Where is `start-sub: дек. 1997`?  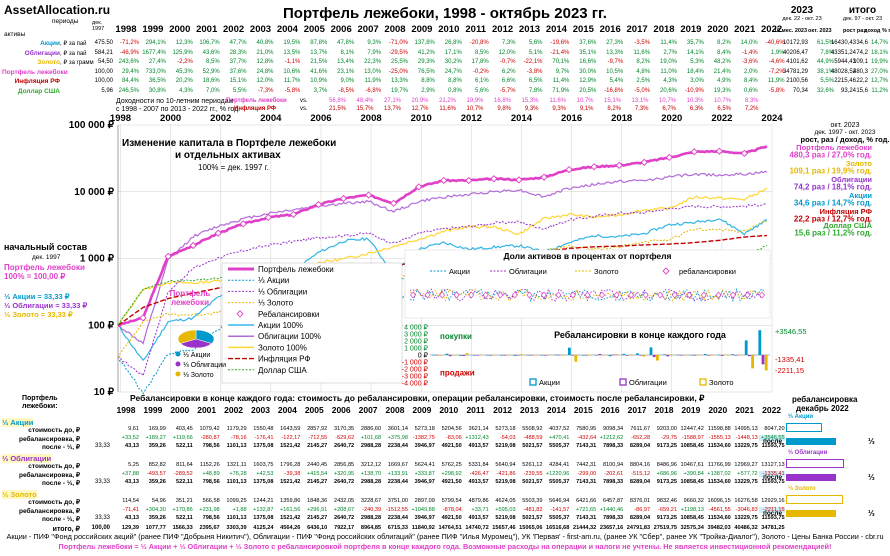 start-sub: дек. 1997 is located at coordinates (46, 257).